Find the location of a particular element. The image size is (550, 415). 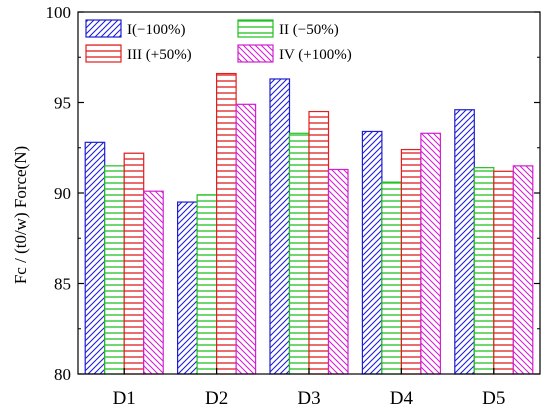

y-tick-label: 85 is located at coordinates (62, 284).